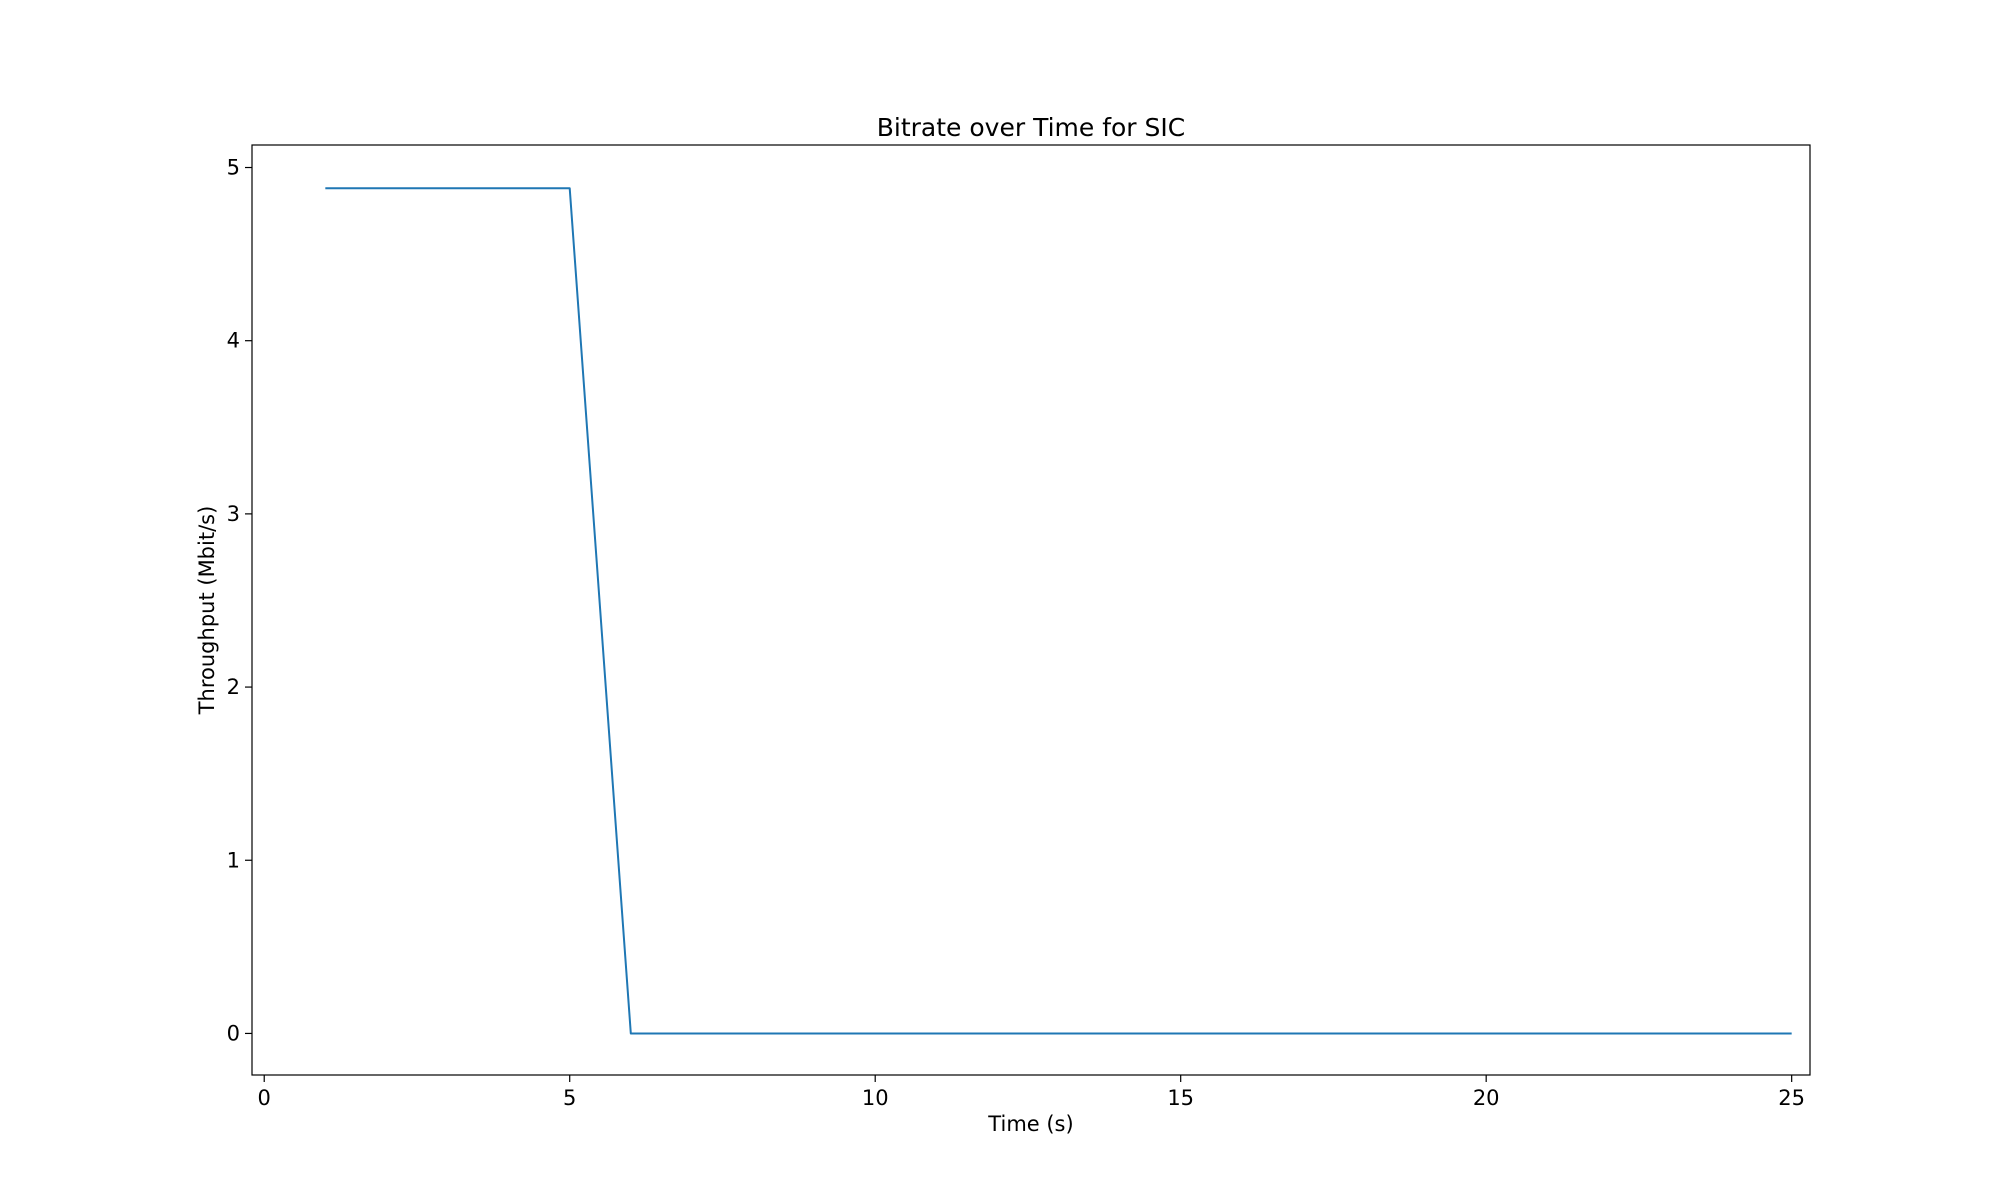  I want to click on chart-title: Bitrate over Time for SIC, so click(1031, 127).